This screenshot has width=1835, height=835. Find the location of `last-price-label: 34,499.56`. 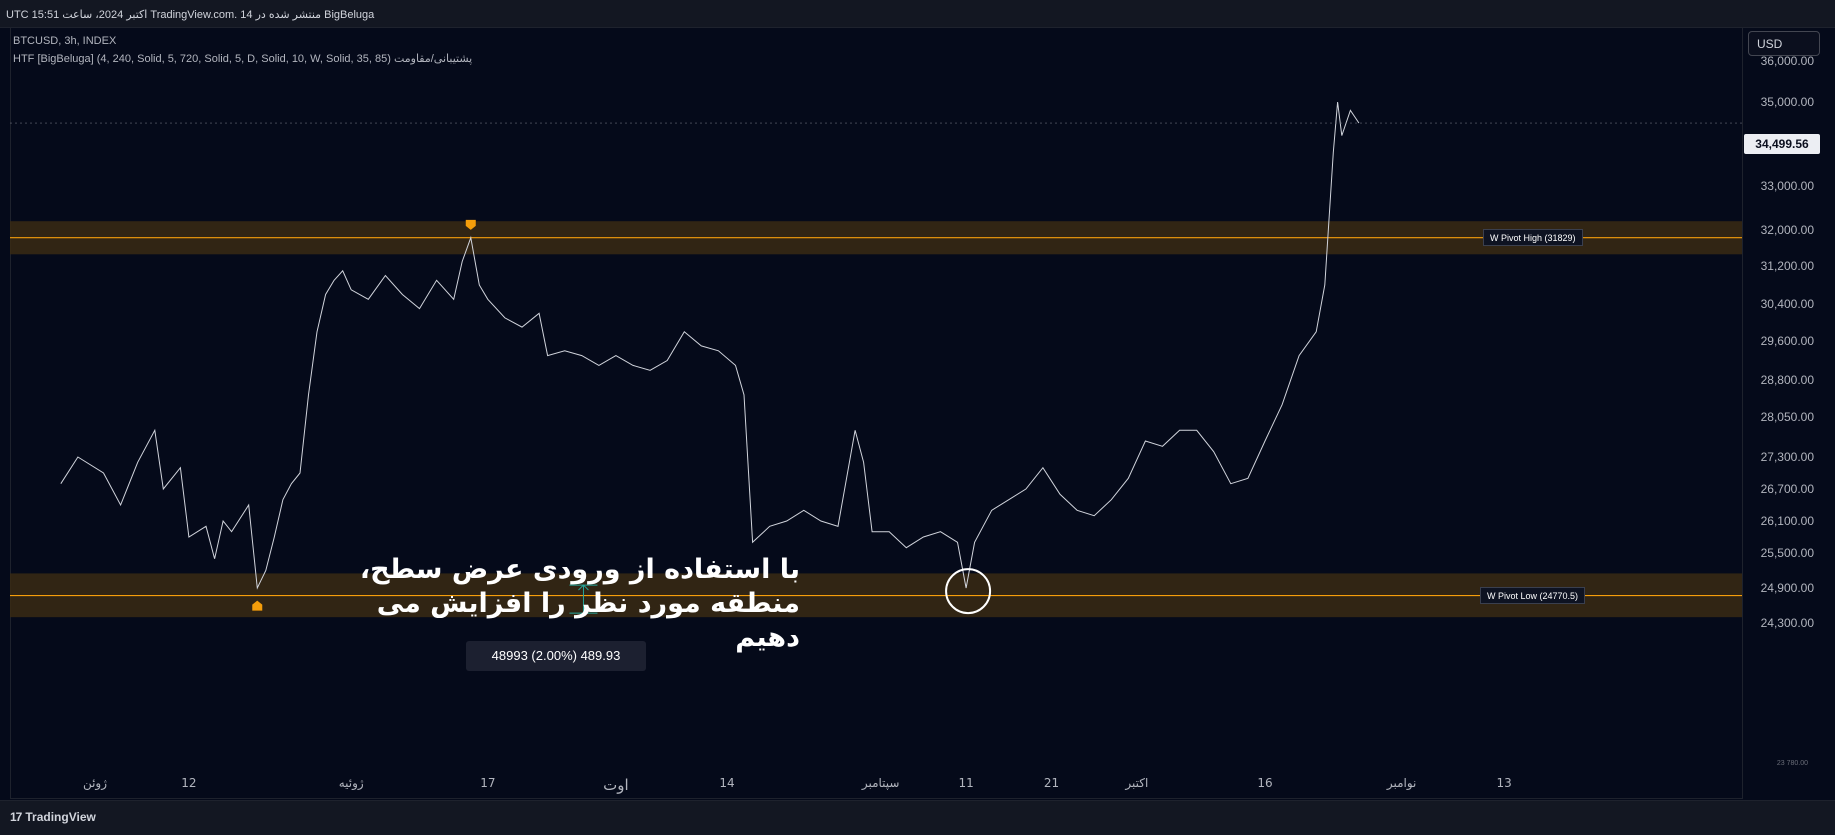

last-price-label: 34,499.56 is located at coordinates (1782, 144).